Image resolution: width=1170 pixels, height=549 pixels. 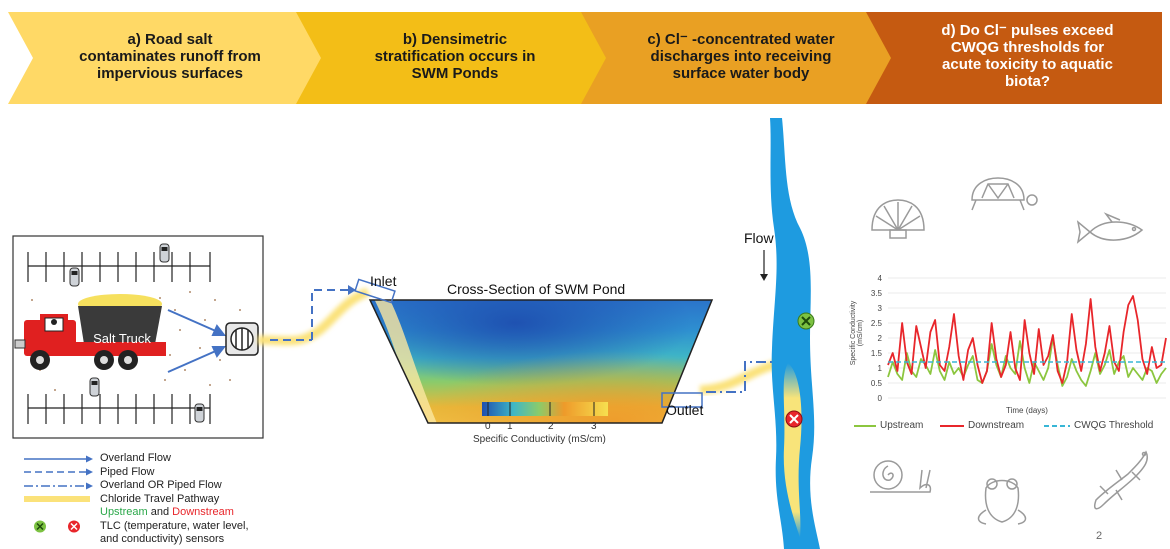 I want to click on legend-threshold-label: CWQG Threshold, so click(x=1114, y=425).